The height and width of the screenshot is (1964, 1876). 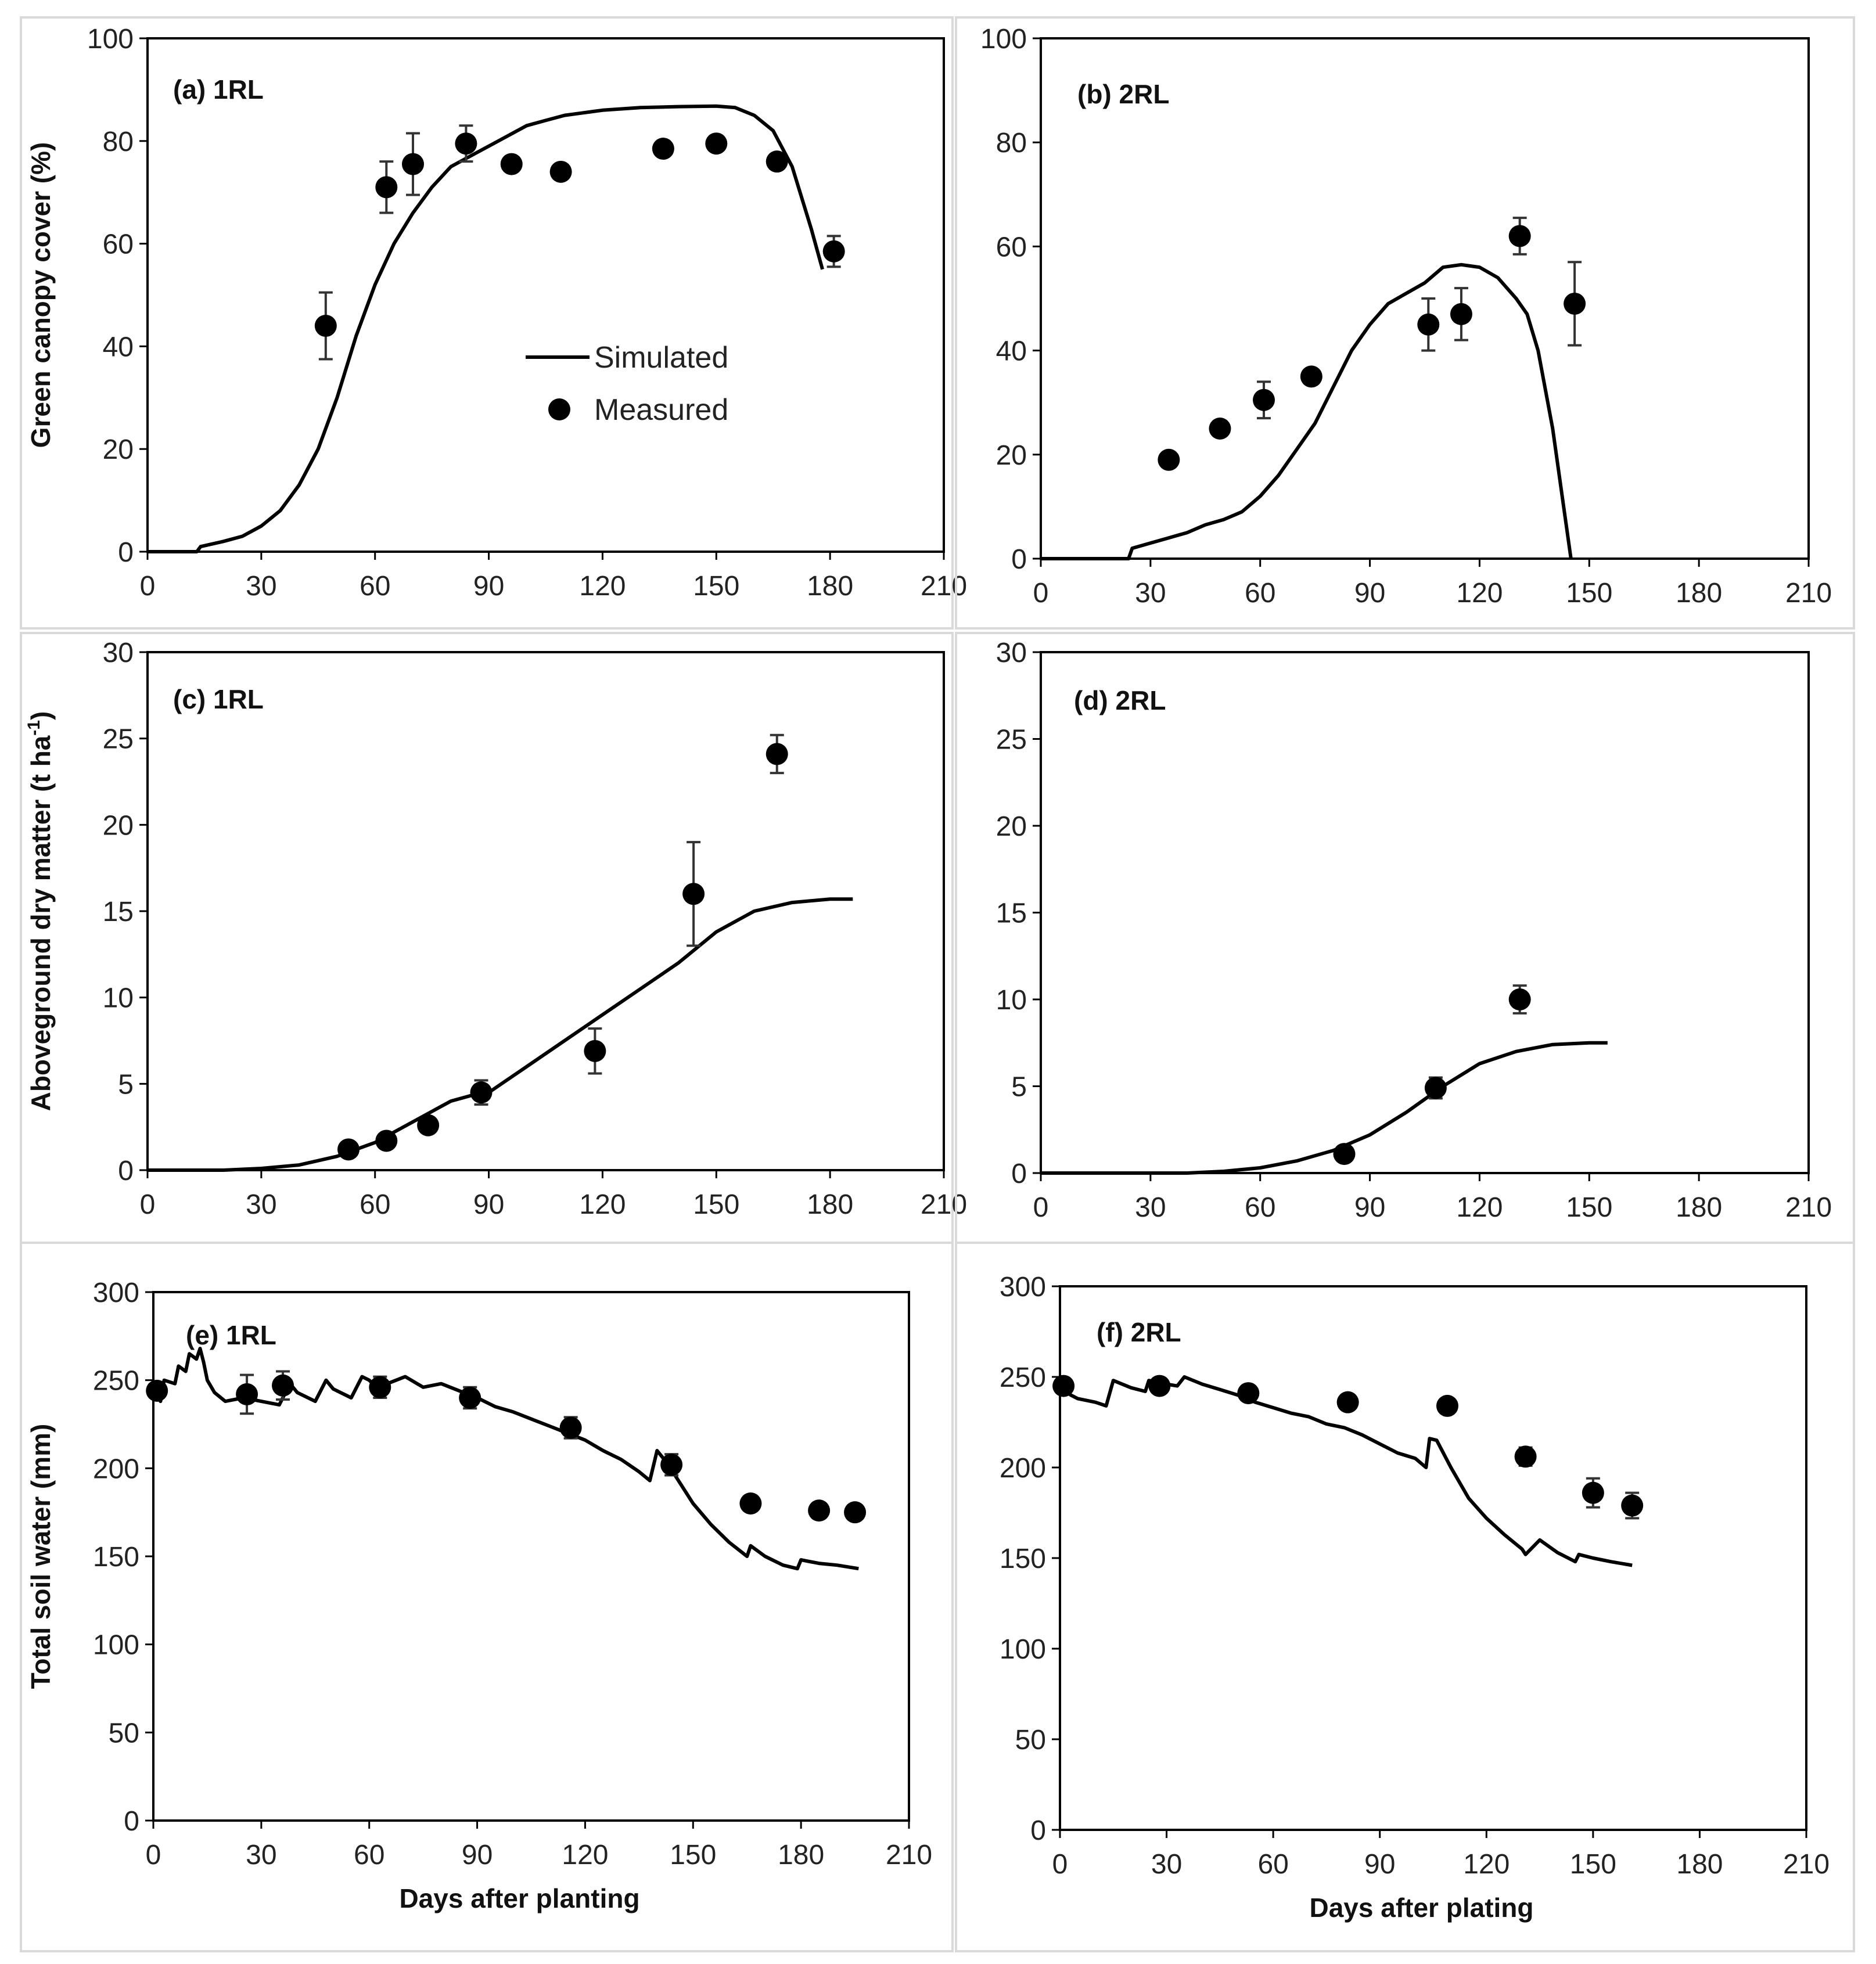 What do you see at coordinates (505, 1459) in the screenshot?
I see `series-line-simulated` at bounding box center [505, 1459].